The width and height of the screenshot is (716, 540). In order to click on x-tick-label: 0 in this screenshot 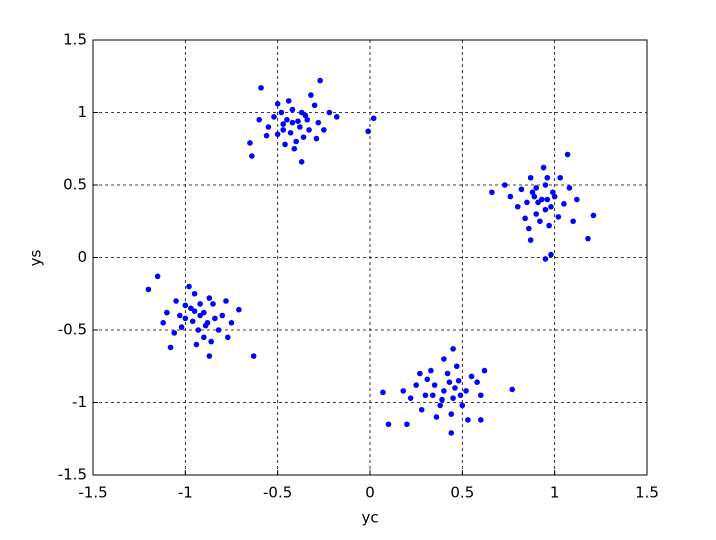, I will do `click(370, 493)`.